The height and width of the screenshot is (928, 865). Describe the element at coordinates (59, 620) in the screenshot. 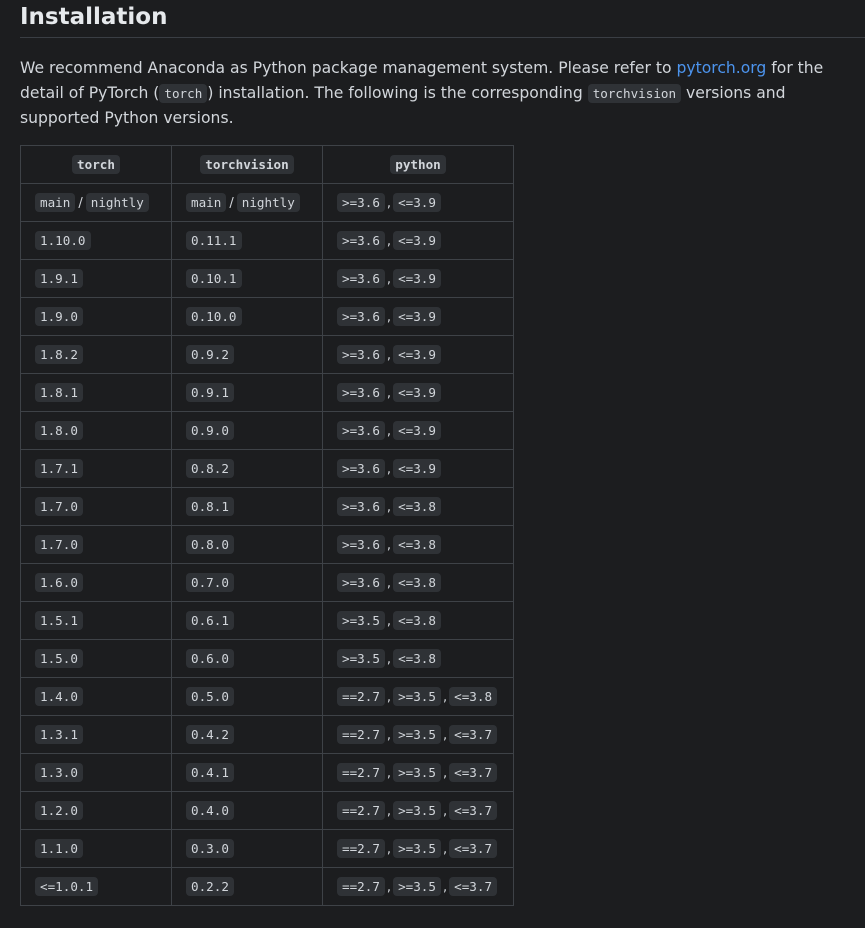

I see `torch-version: 1.5.1` at that location.